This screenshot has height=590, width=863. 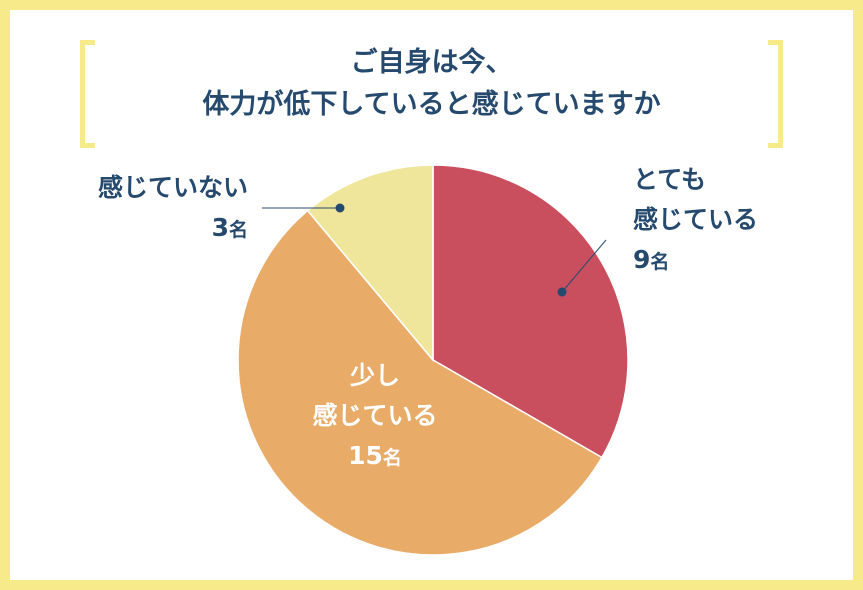 I want to click on leader-very-line, so click(x=584, y=266).